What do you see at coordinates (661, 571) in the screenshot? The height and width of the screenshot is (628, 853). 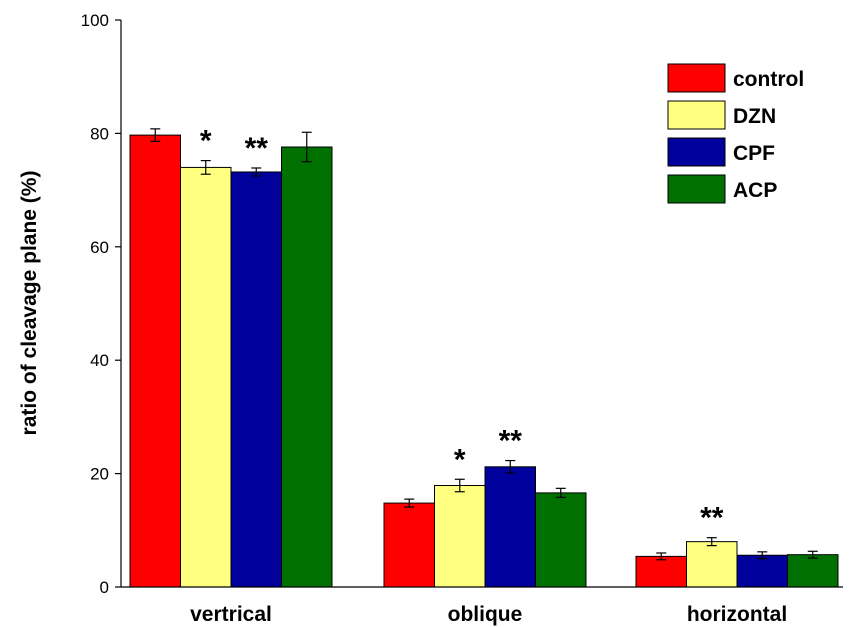 I see `bar-control-horizontal` at bounding box center [661, 571].